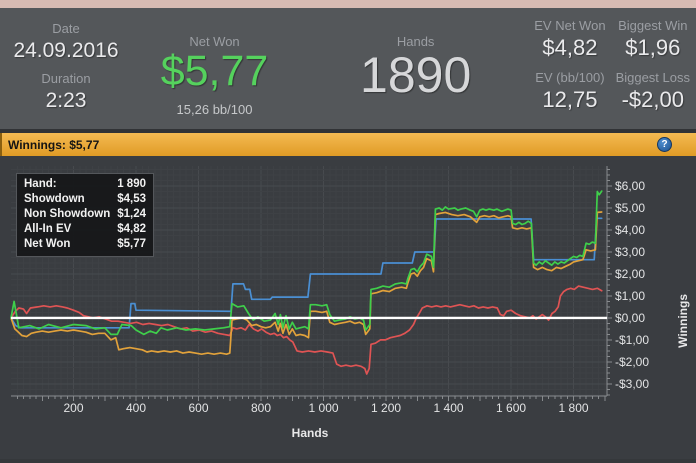 The image size is (696, 463). Describe the element at coordinates (85, 199) in the screenshot. I see `legend-row-showdown: Showdown $4,53` at that location.